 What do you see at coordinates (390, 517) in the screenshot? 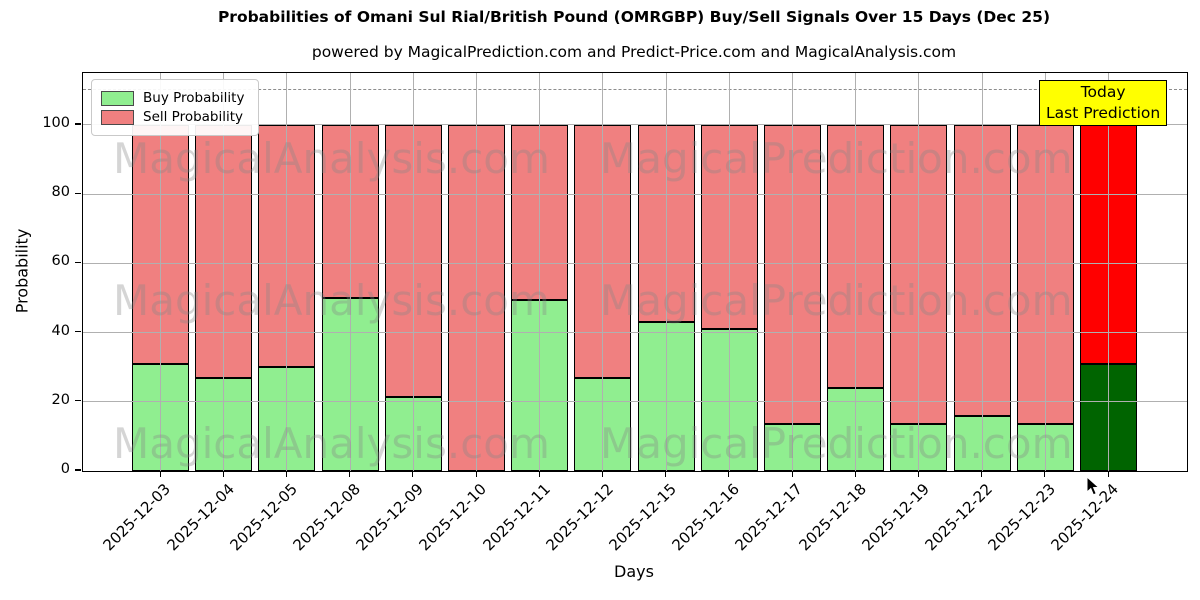
I see `x-tick-label-2025-12-09: 2025-12-09` at bounding box center [390, 517].